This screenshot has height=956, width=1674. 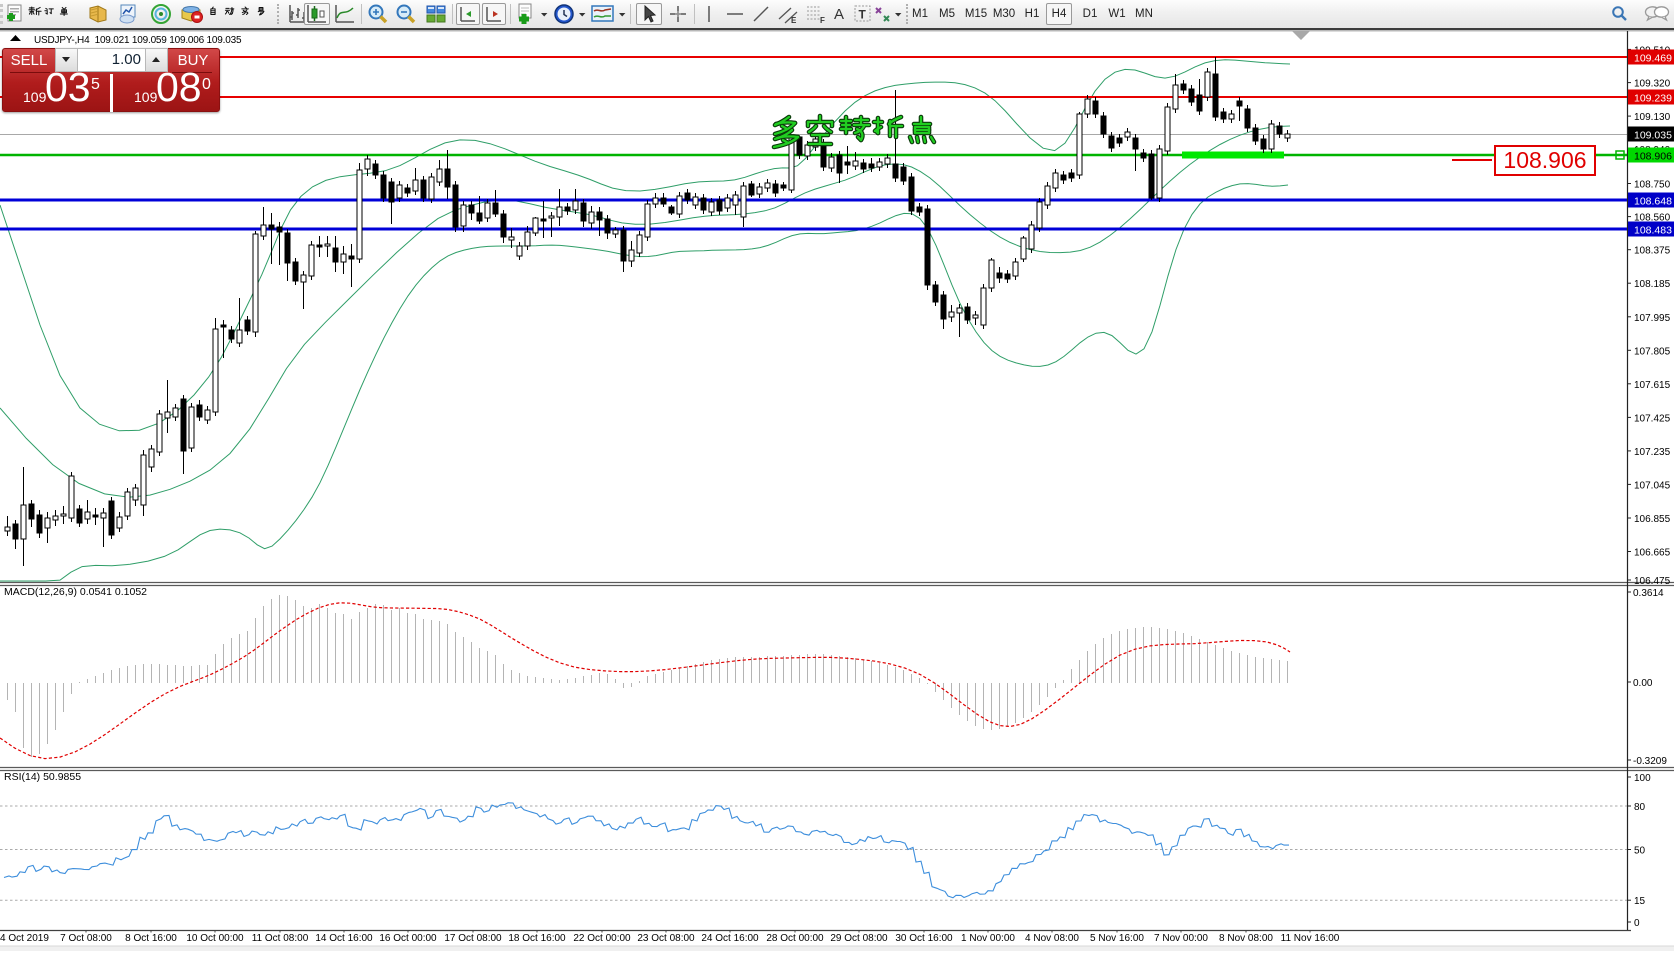 What do you see at coordinates (1643, 683) in the screenshot?
I see `svg-text: 0.00` at bounding box center [1643, 683].